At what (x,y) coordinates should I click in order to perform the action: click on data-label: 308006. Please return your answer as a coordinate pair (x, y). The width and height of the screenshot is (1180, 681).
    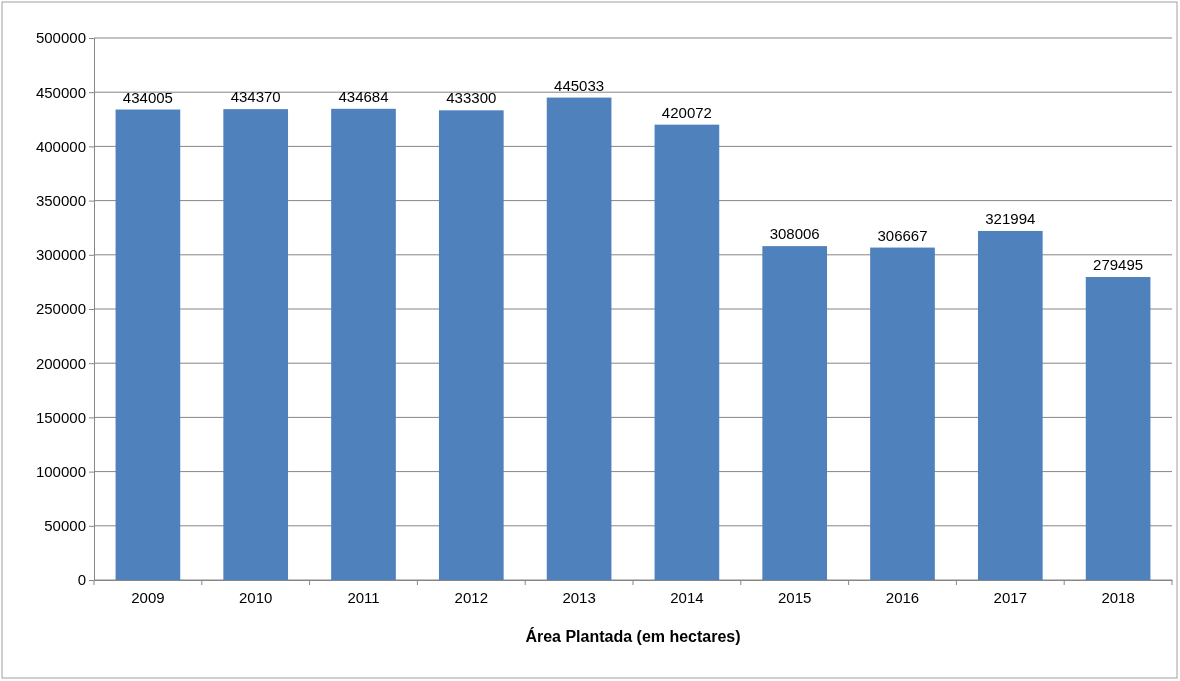
    Looking at the image, I should click on (794, 234).